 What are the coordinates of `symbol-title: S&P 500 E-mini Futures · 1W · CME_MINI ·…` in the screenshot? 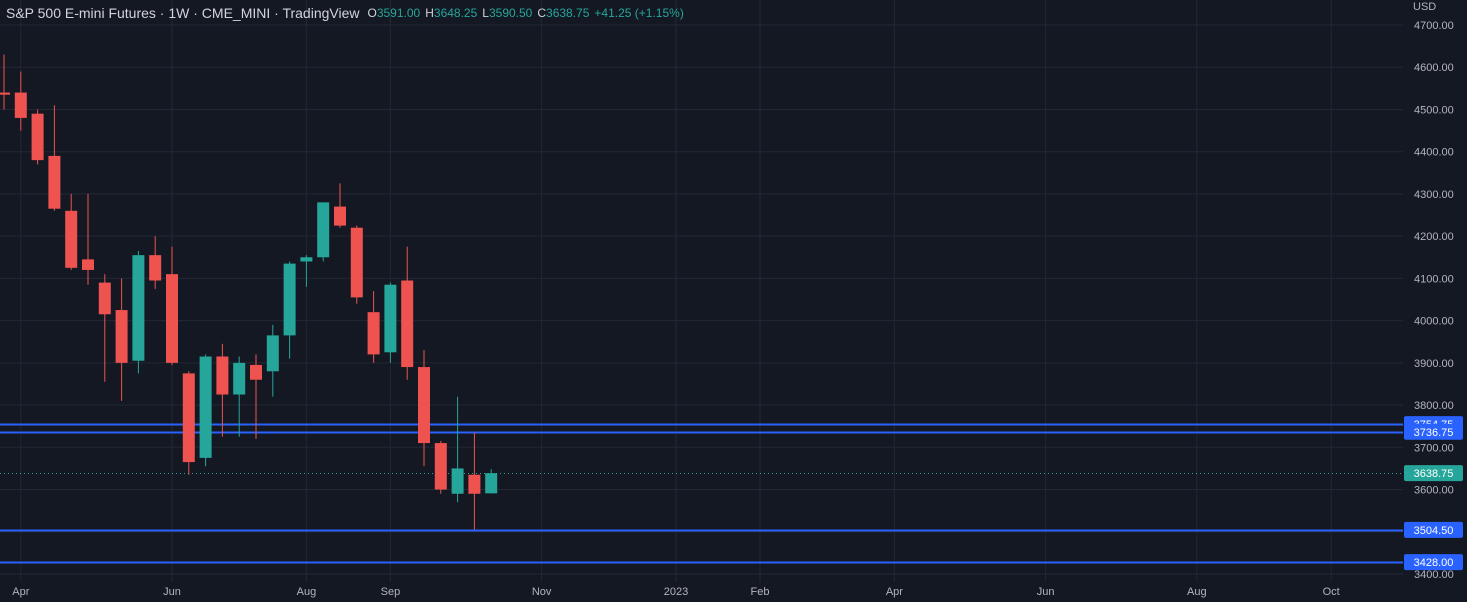 It's located at (183, 13).